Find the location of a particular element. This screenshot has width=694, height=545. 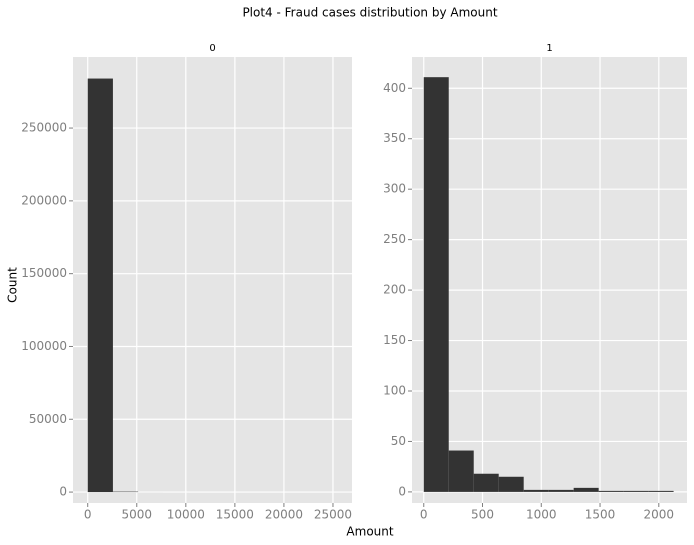

x-tick-label: 15000 is located at coordinates (235, 515).